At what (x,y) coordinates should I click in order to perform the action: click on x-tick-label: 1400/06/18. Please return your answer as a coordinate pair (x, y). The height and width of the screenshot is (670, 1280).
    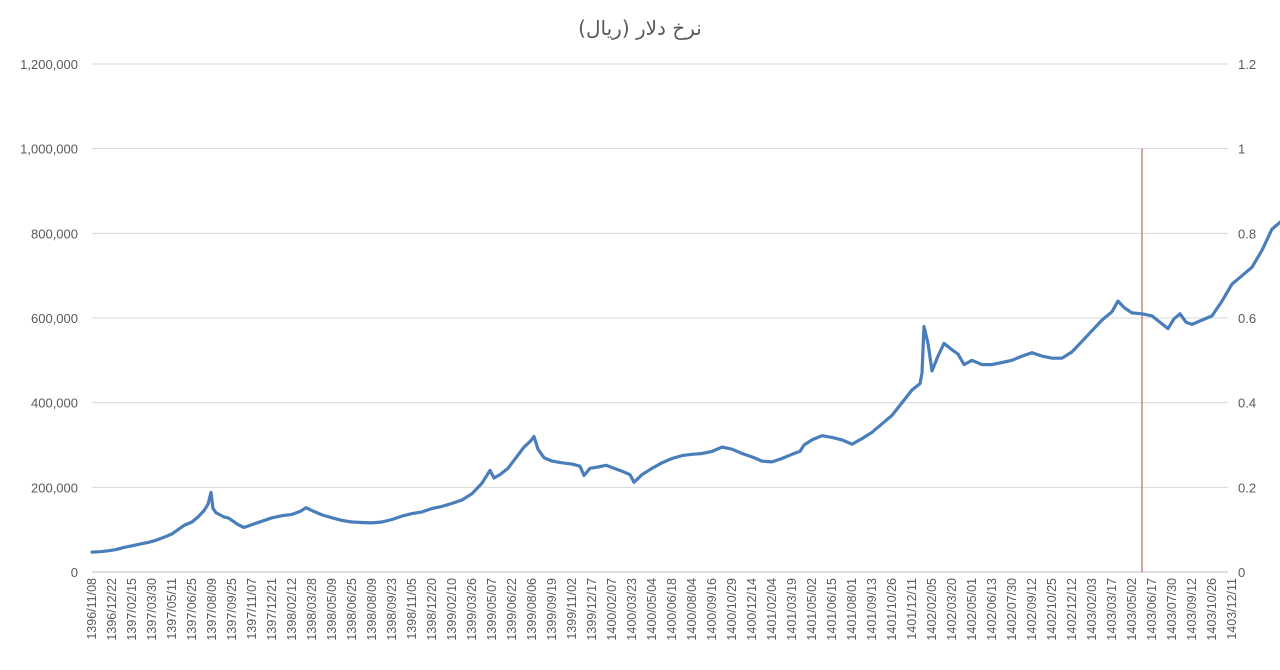
    Looking at the image, I should click on (672, 609).